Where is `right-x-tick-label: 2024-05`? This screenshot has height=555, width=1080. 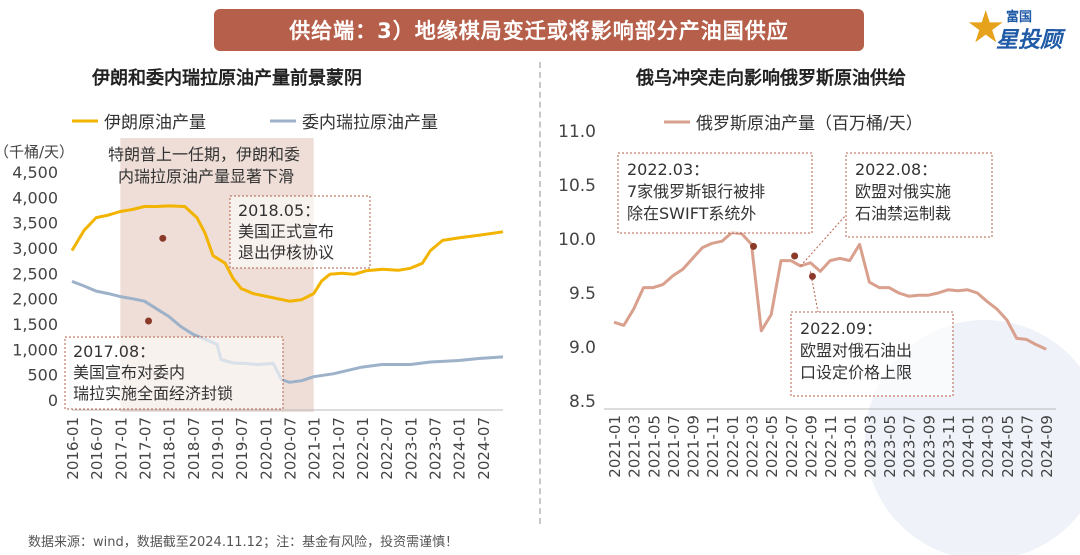
right-x-tick-label: 2024-05 is located at coordinates (1008, 446).